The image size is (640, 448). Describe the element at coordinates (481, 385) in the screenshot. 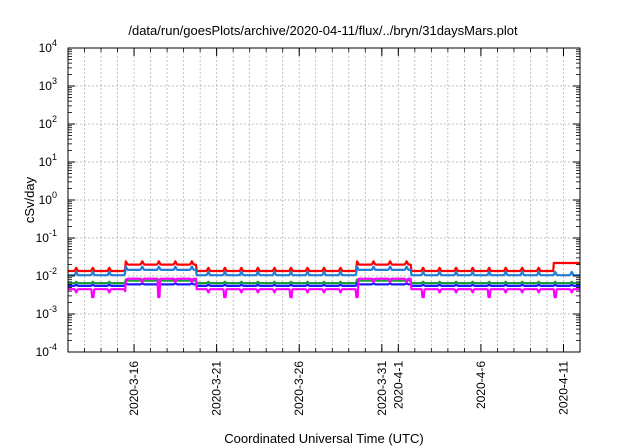

I see `x-tick-label: 2020-4-6` at that location.